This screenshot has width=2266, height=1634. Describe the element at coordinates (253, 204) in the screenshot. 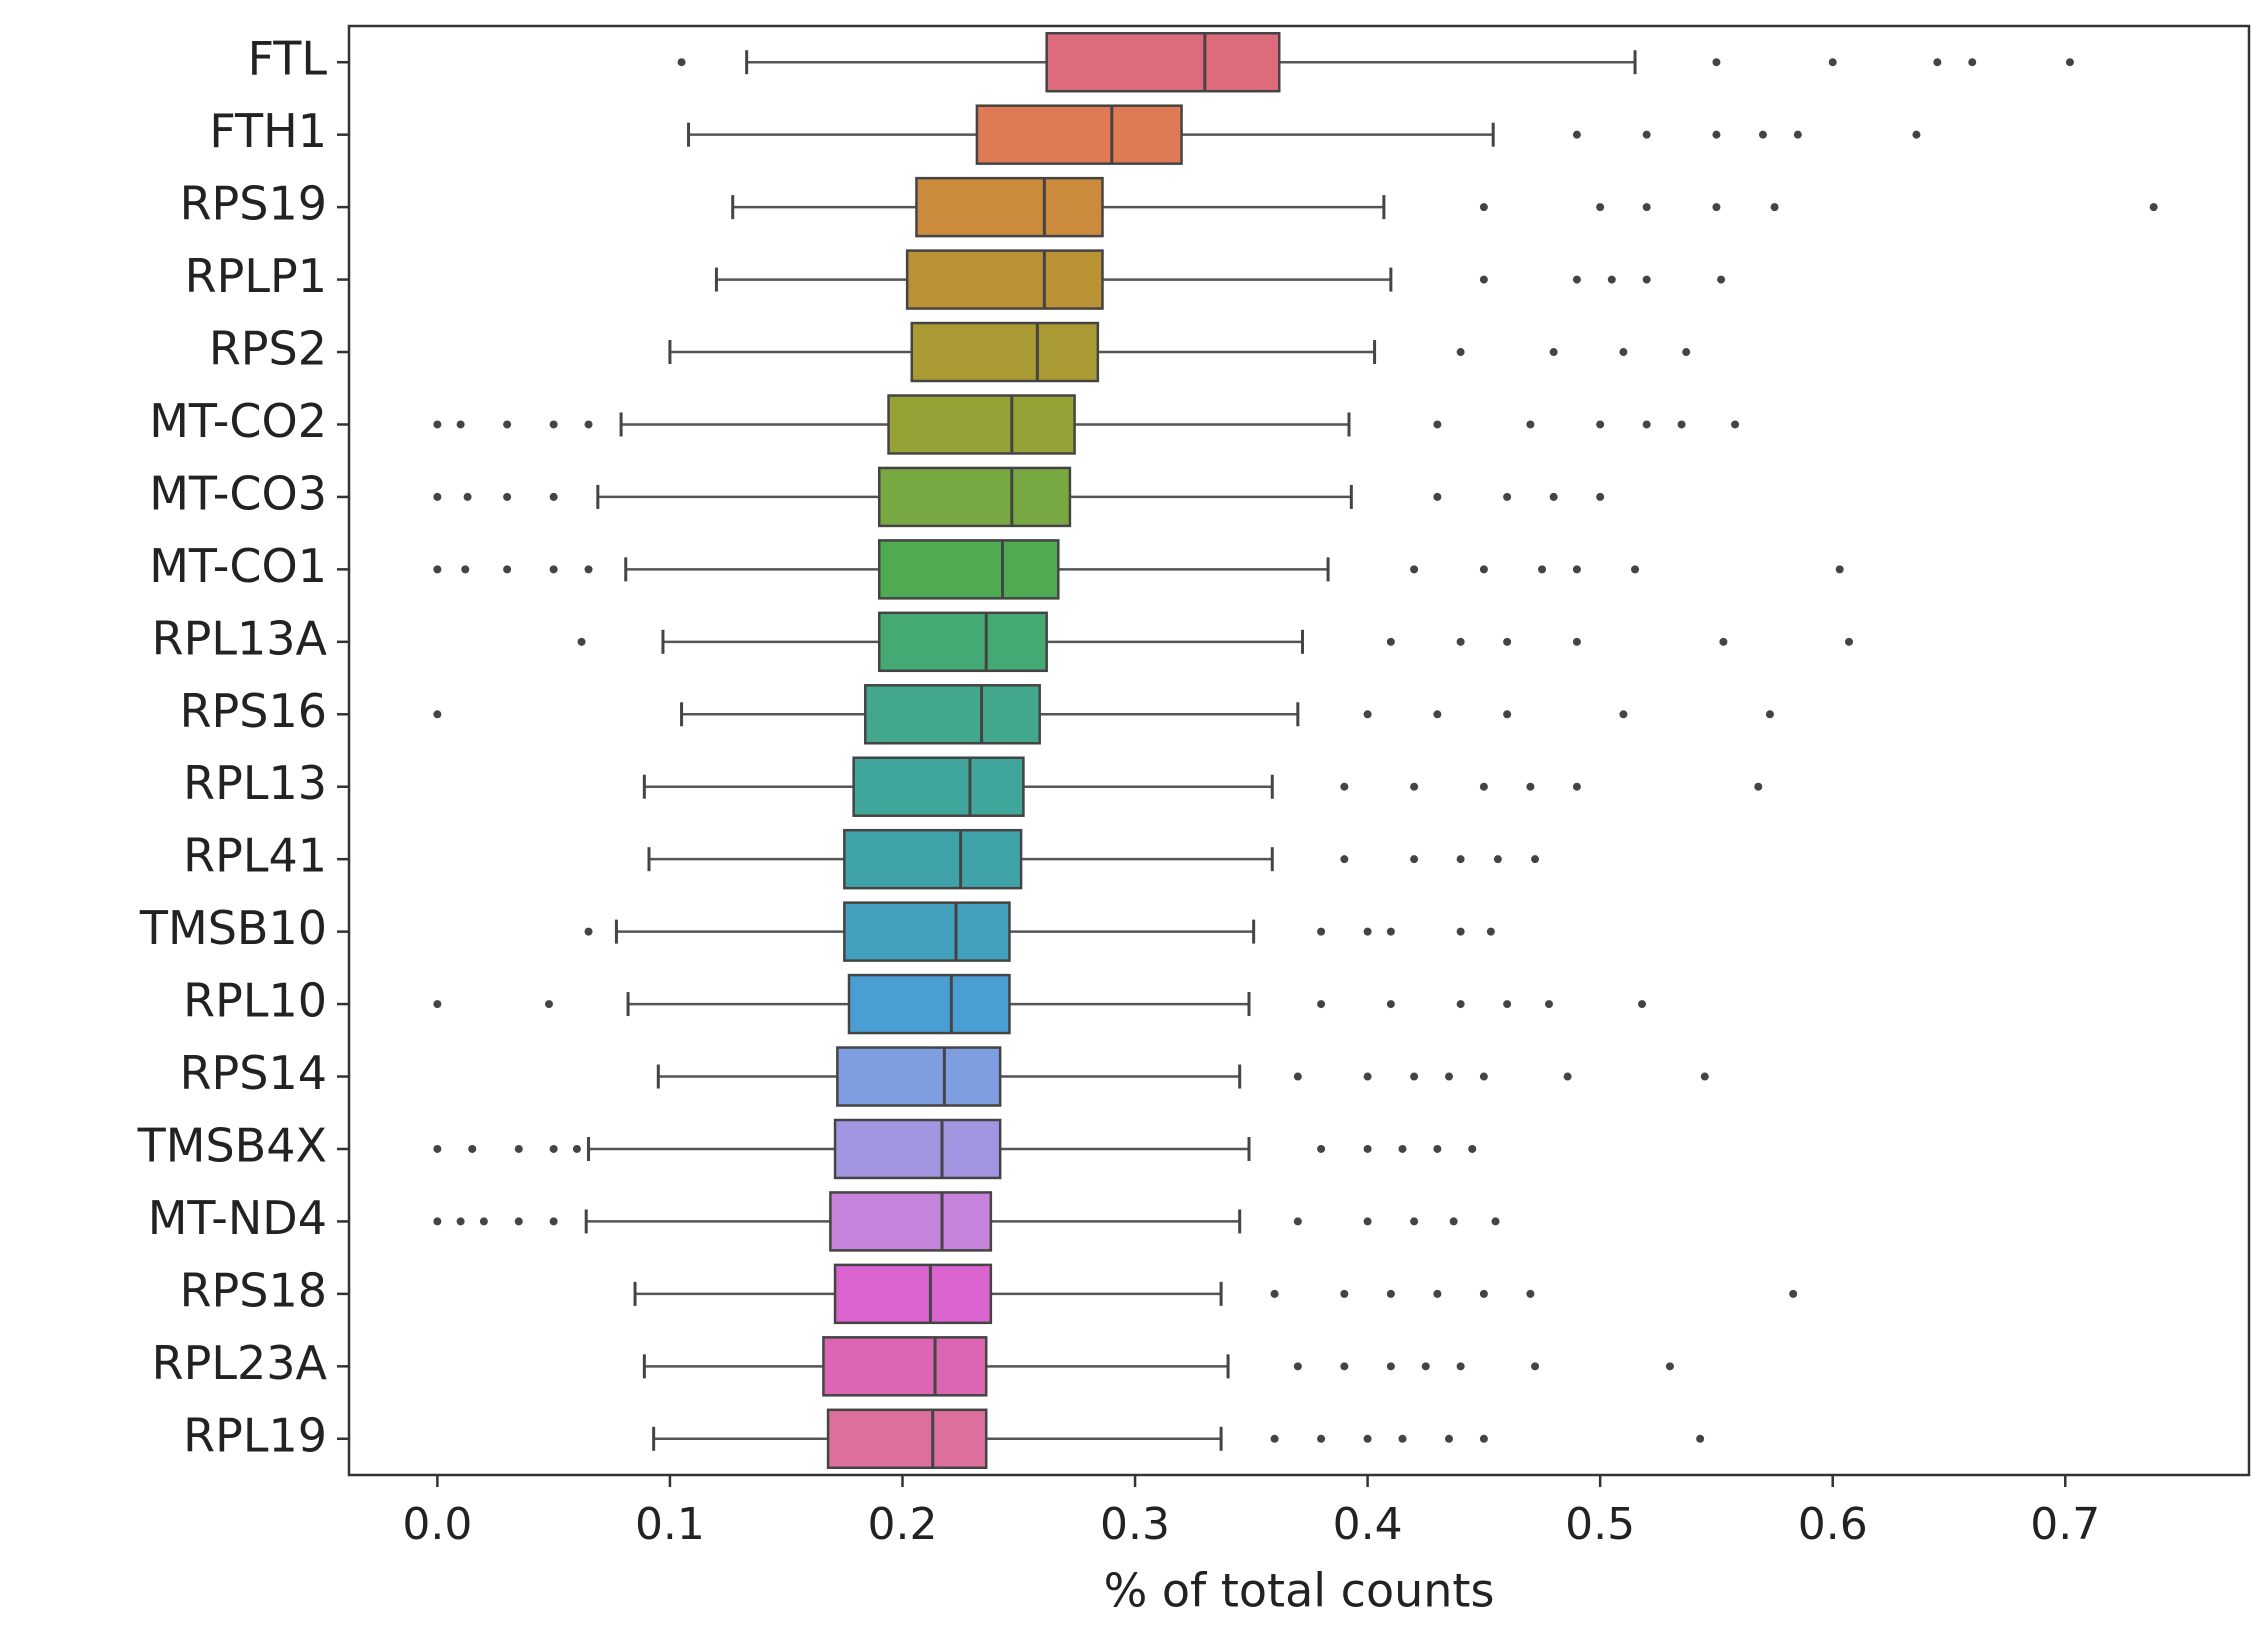

I see `y-tick-label: RPS19` at that location.